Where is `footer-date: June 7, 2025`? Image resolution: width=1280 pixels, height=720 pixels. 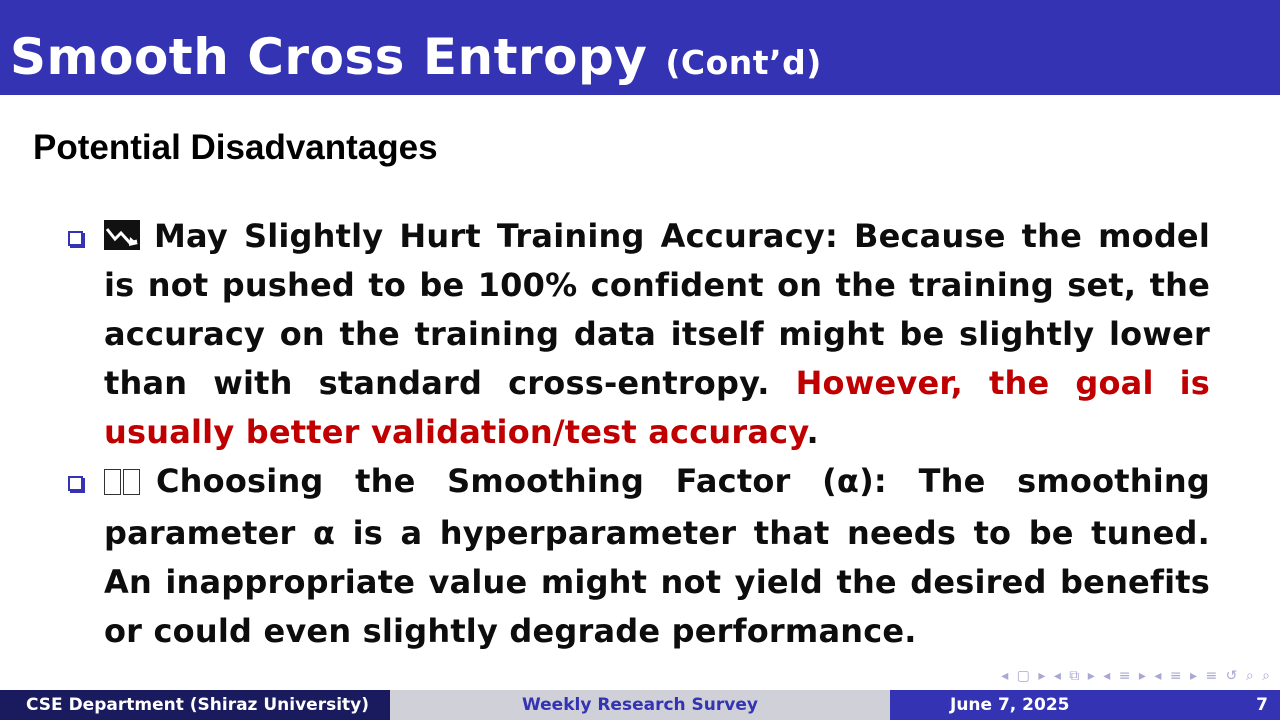 footer-date: June 7, 2025 is located at coordinates (1010, 705).